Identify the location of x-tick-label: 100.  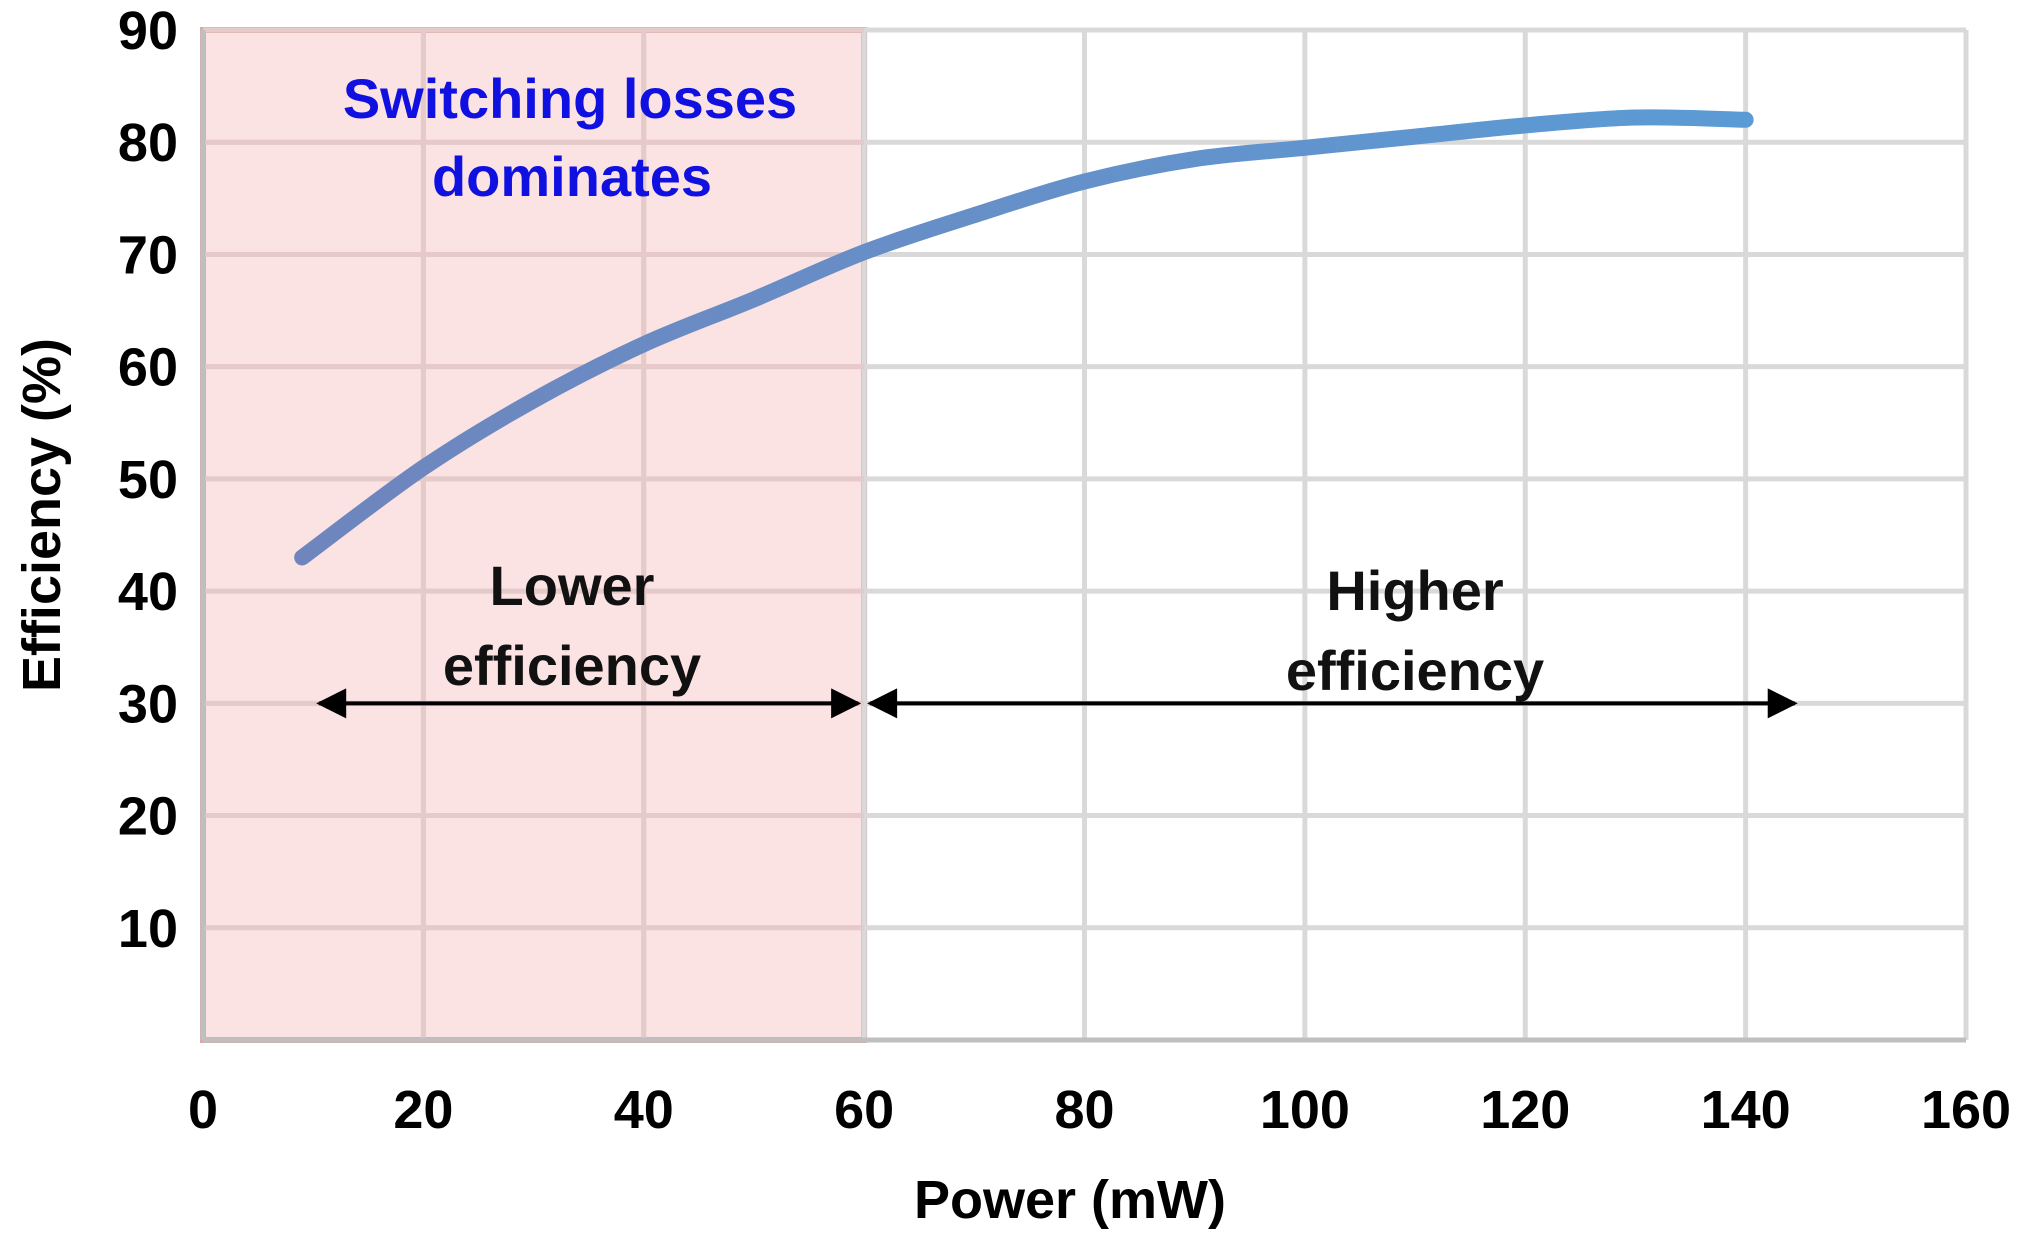
(1305, 1110).